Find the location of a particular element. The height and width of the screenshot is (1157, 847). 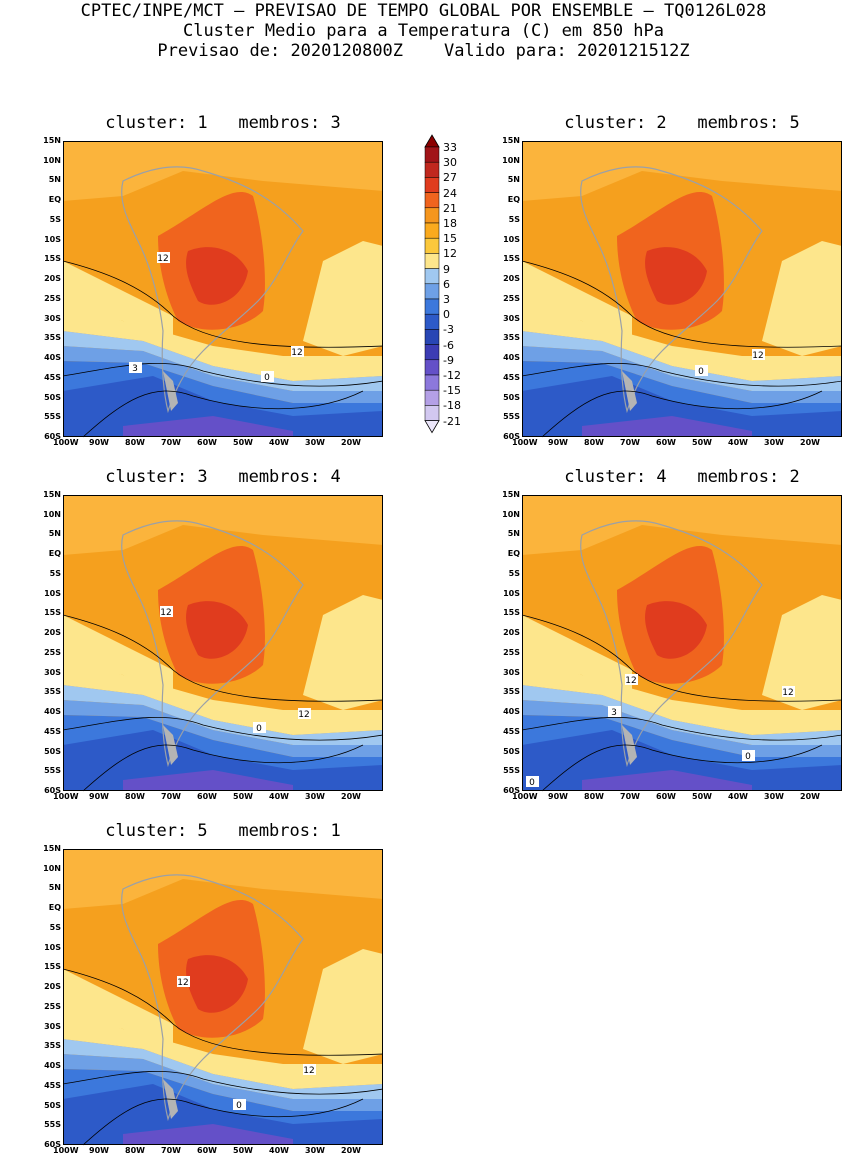

contour-label: 3 is located at coordinates (135, 368).